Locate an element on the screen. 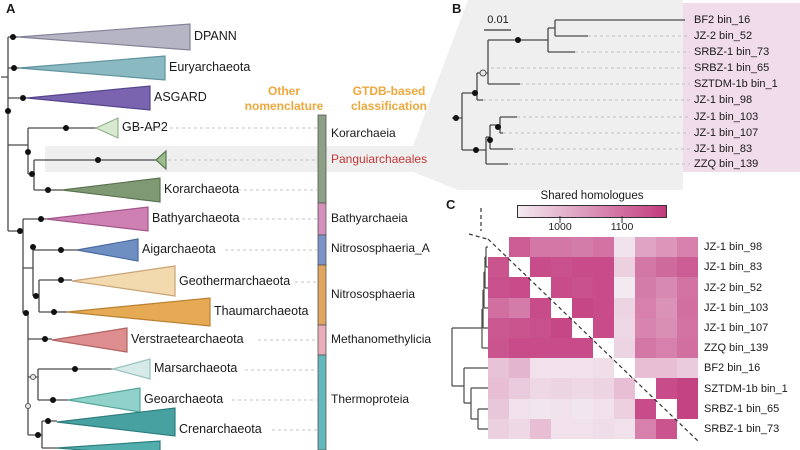 The width and height of the screenshot is (800, 450). clade-label-bathyarchaeota: Bathyarchaeota is located at coordinates (196, 218).